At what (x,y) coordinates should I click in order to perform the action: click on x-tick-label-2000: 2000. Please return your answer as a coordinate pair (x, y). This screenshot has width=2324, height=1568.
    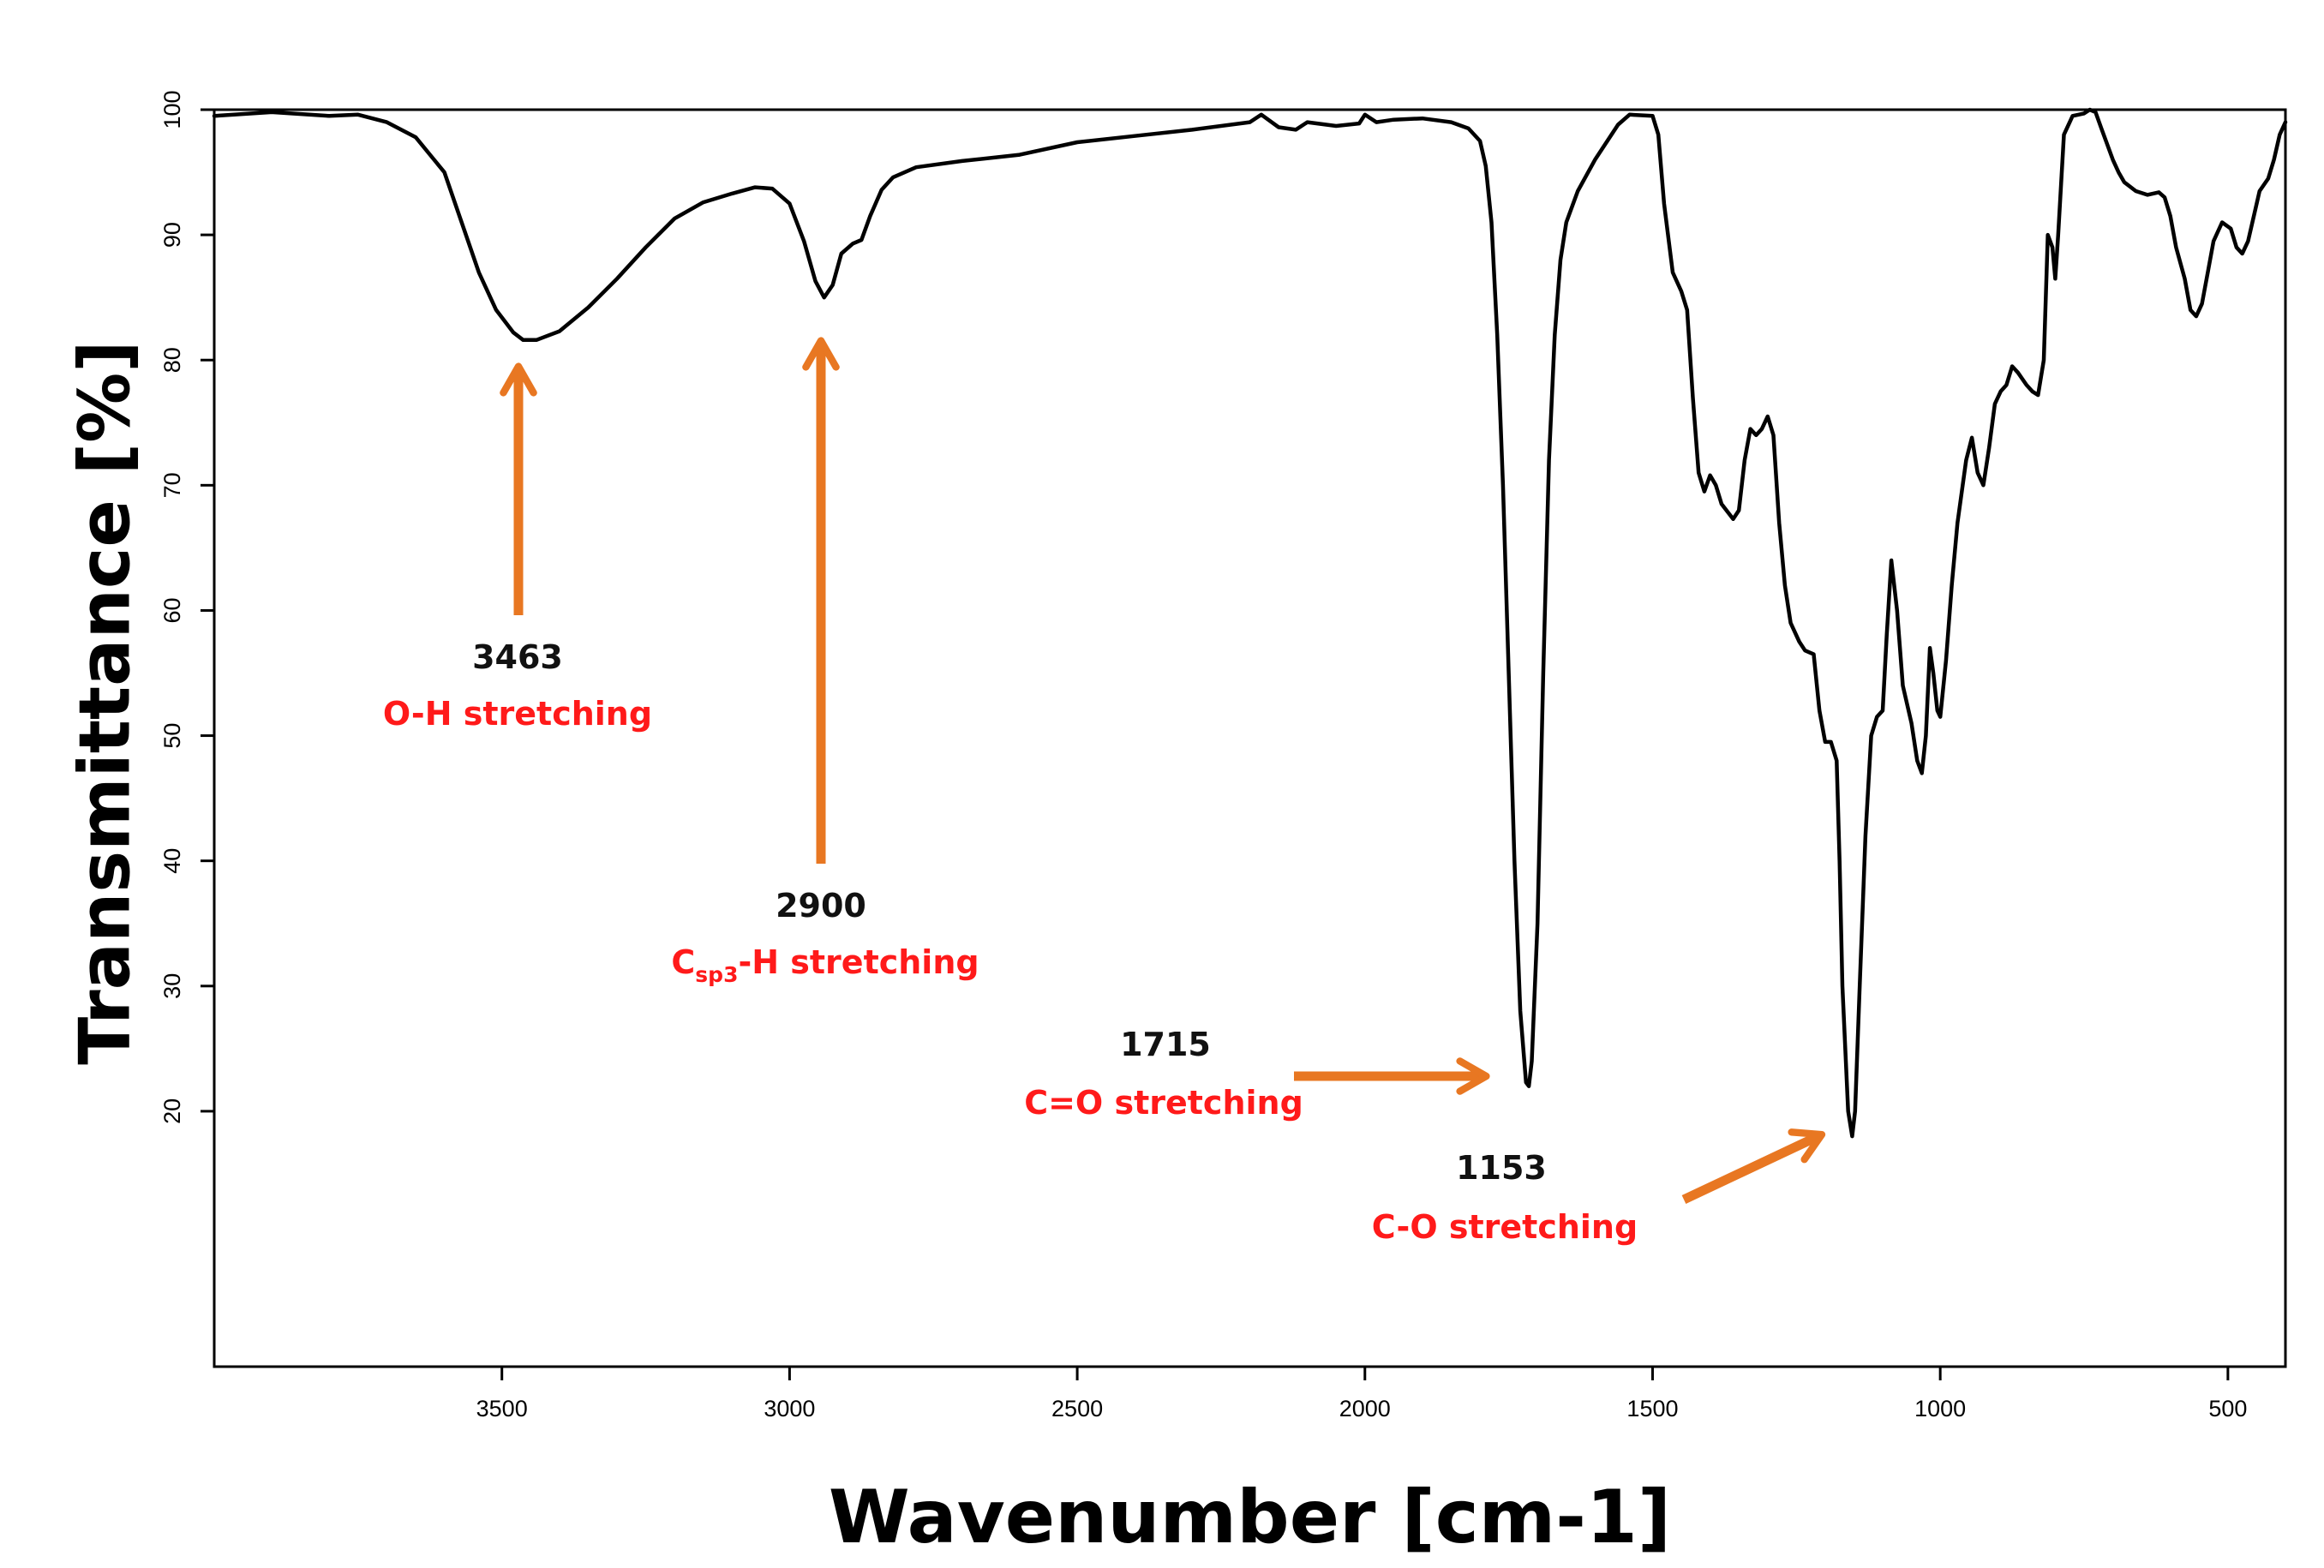
    Looking at the image, I should click on (1365, 1409).